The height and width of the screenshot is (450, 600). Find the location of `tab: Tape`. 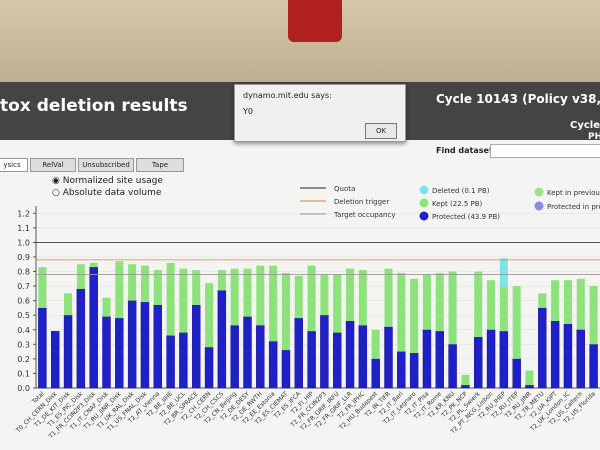

tab: Tape is located at coordinates (160, 165).